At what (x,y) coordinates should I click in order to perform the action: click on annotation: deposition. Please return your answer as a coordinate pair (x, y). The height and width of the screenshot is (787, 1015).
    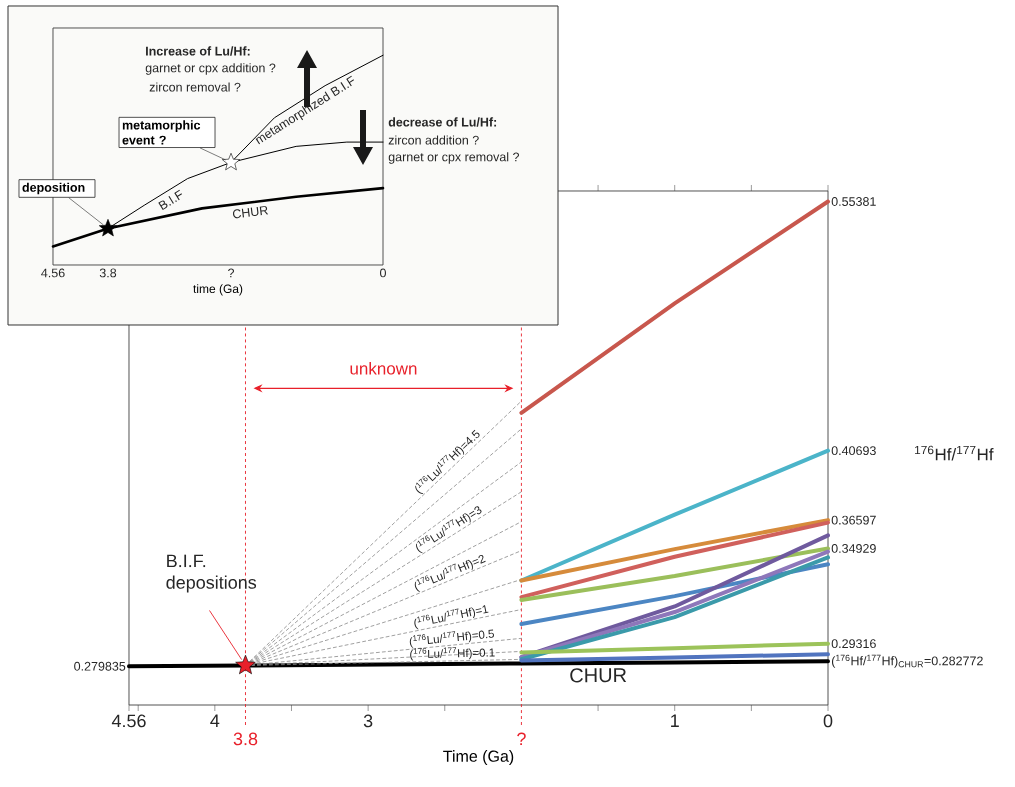
    Looking at the image, I should click on (53, 188).